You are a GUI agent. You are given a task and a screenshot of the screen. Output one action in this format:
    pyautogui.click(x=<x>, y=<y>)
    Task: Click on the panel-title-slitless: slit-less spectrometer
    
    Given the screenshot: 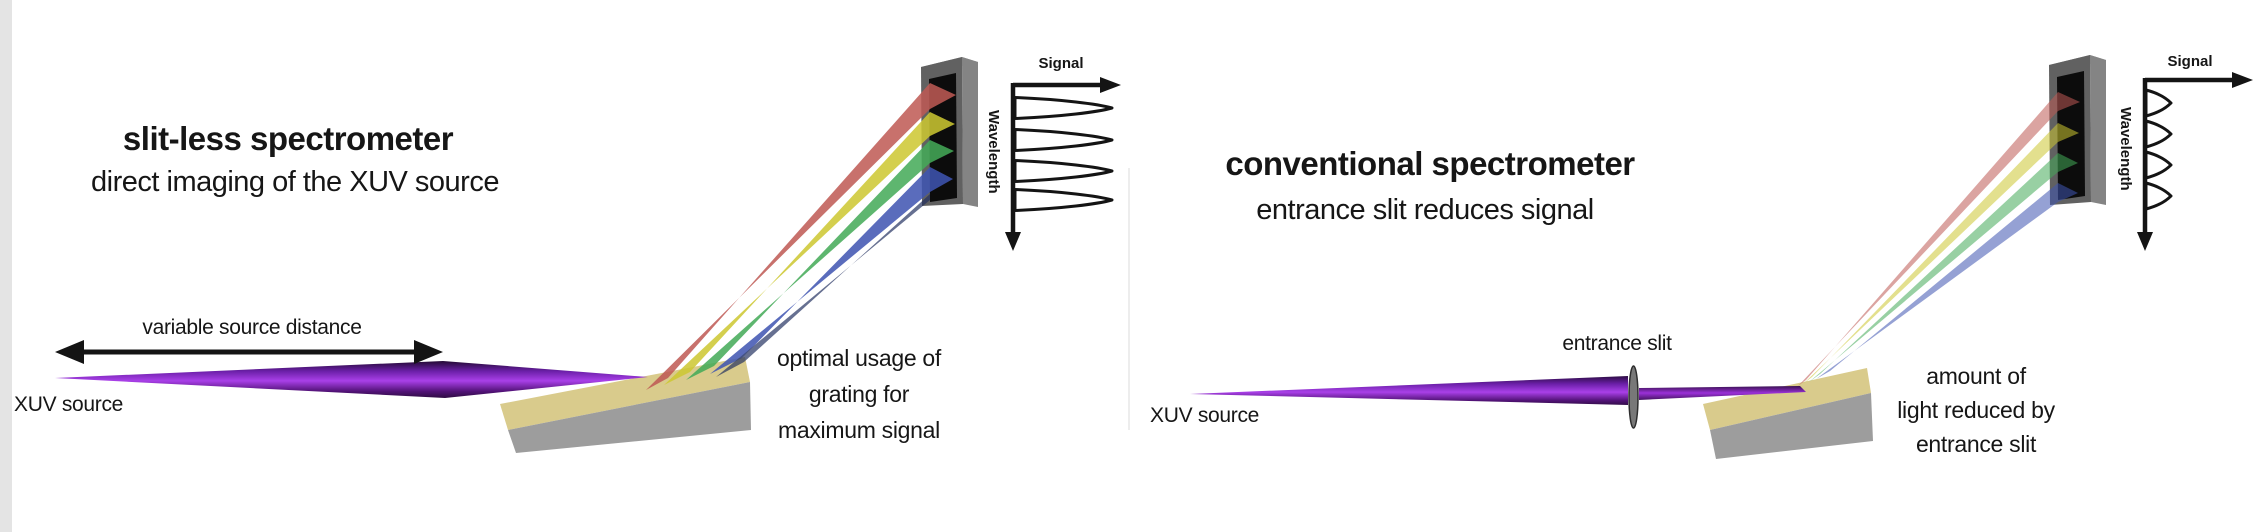 What is the action you would take?
    pyautogui.click(x=288, y=138)
    